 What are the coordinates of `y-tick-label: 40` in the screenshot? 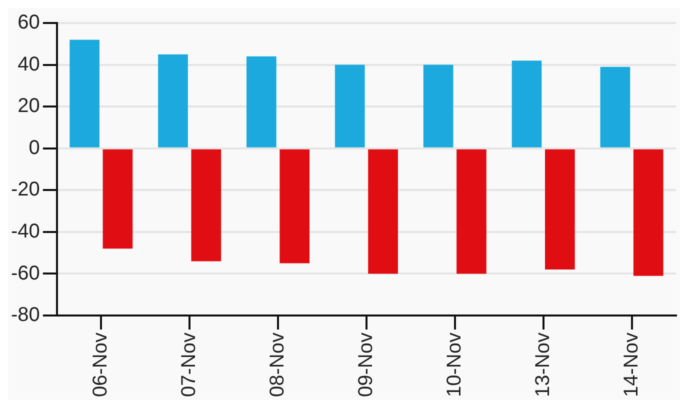 It's located at (29, 64).